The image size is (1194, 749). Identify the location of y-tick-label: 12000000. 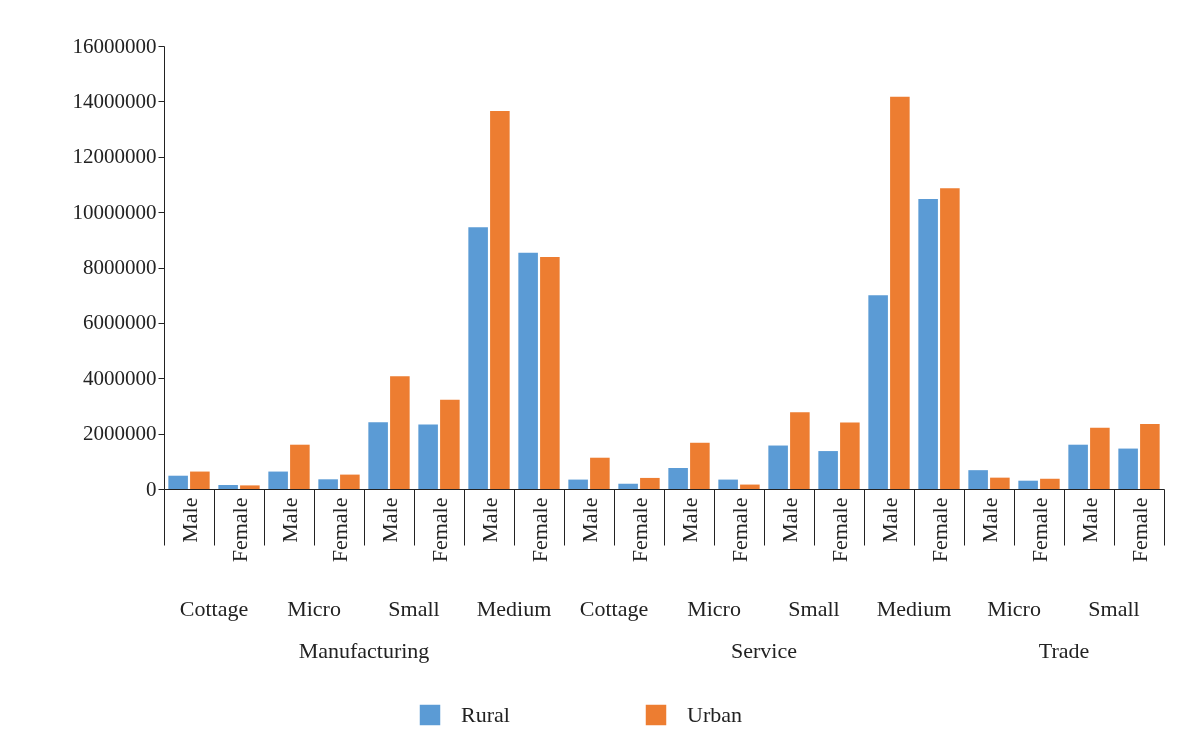
(114, 156).